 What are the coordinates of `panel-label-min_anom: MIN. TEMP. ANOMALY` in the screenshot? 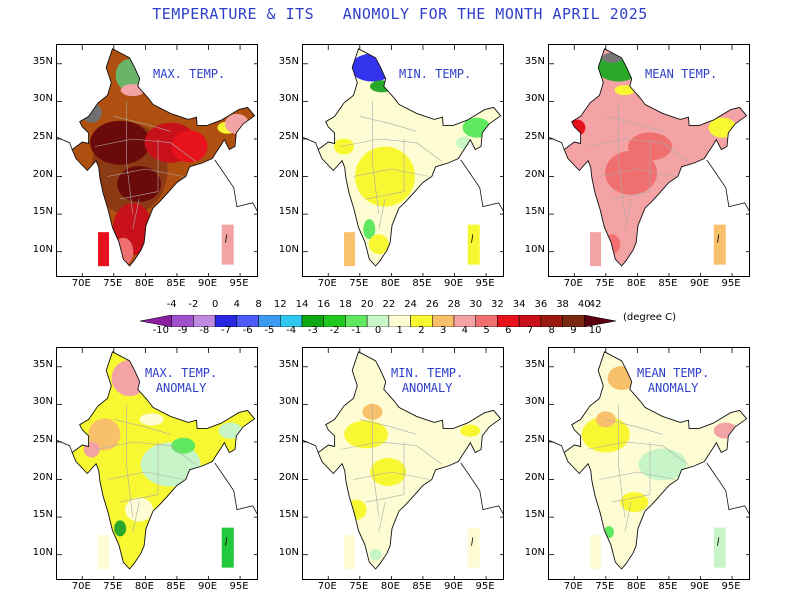 It's located at (427, 380).